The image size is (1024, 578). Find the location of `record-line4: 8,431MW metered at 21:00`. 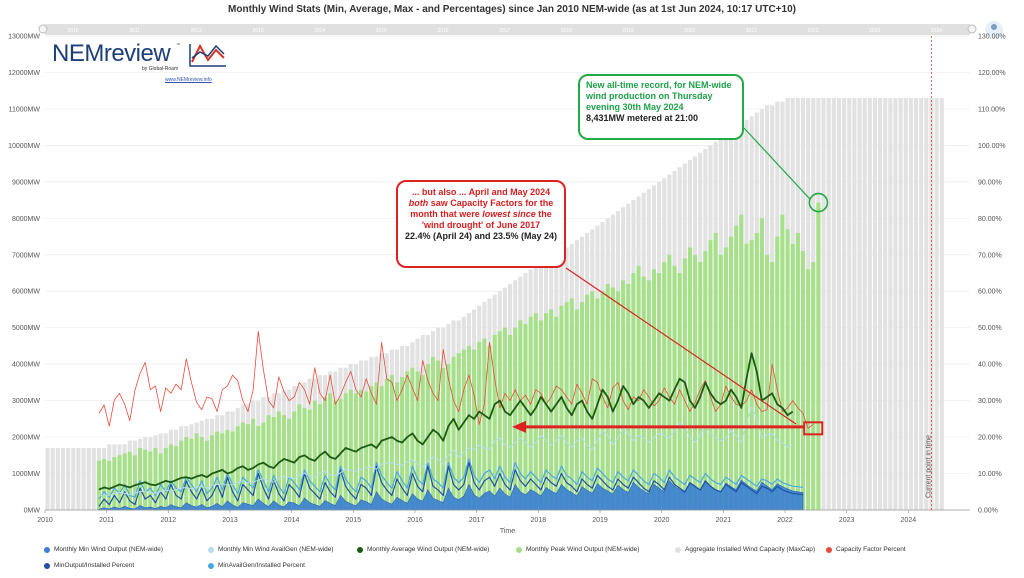

record-line4: 8,431MW metered at 21:00 is located at coordinates (642, 118).